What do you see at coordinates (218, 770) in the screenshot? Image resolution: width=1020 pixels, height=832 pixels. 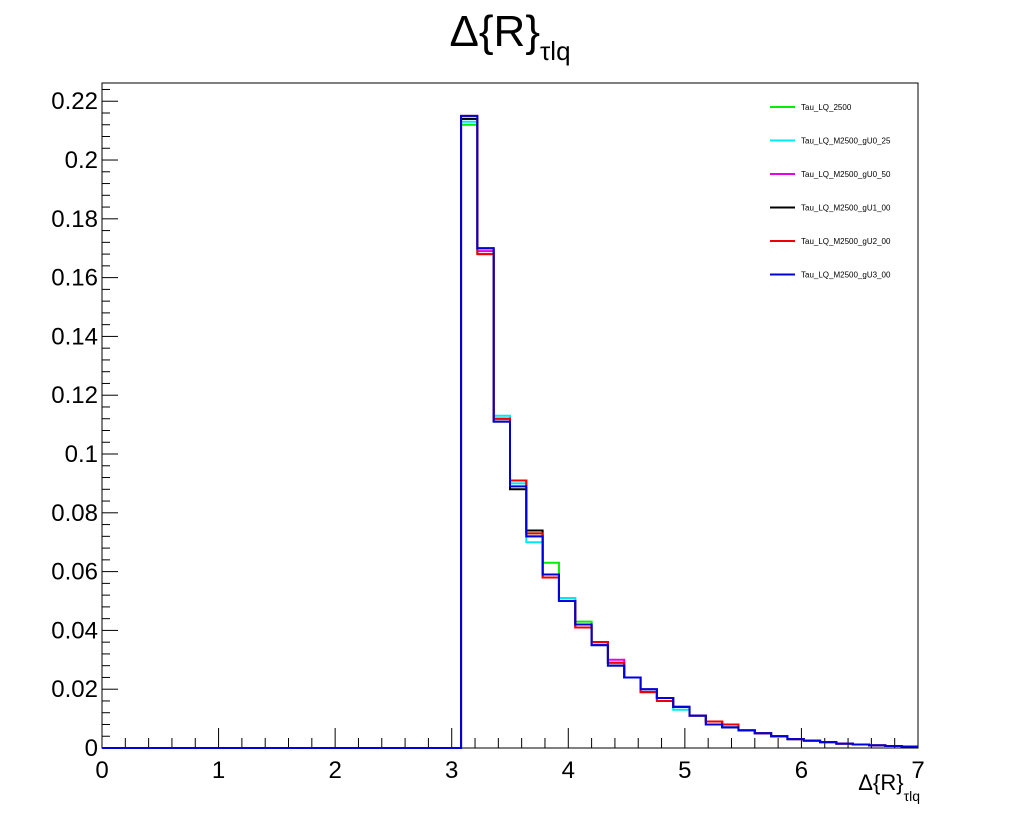 I see `x-tick-label: 1` at bounding box center [218, 770].